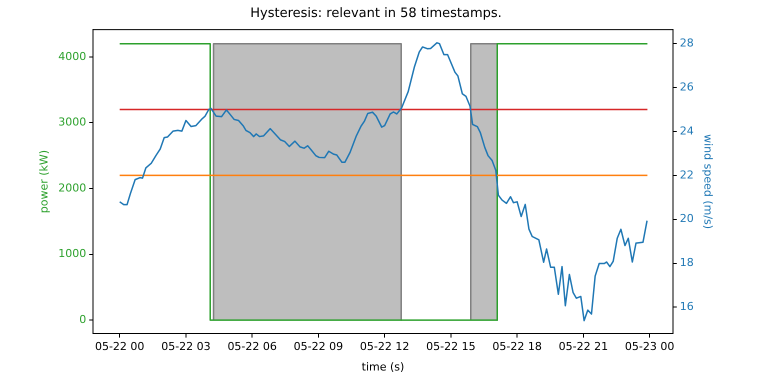 Image resolution: width=768 pixels, height=384 pixels. I want to click on x-tick-label: 05-22 03, so click(186, 347).